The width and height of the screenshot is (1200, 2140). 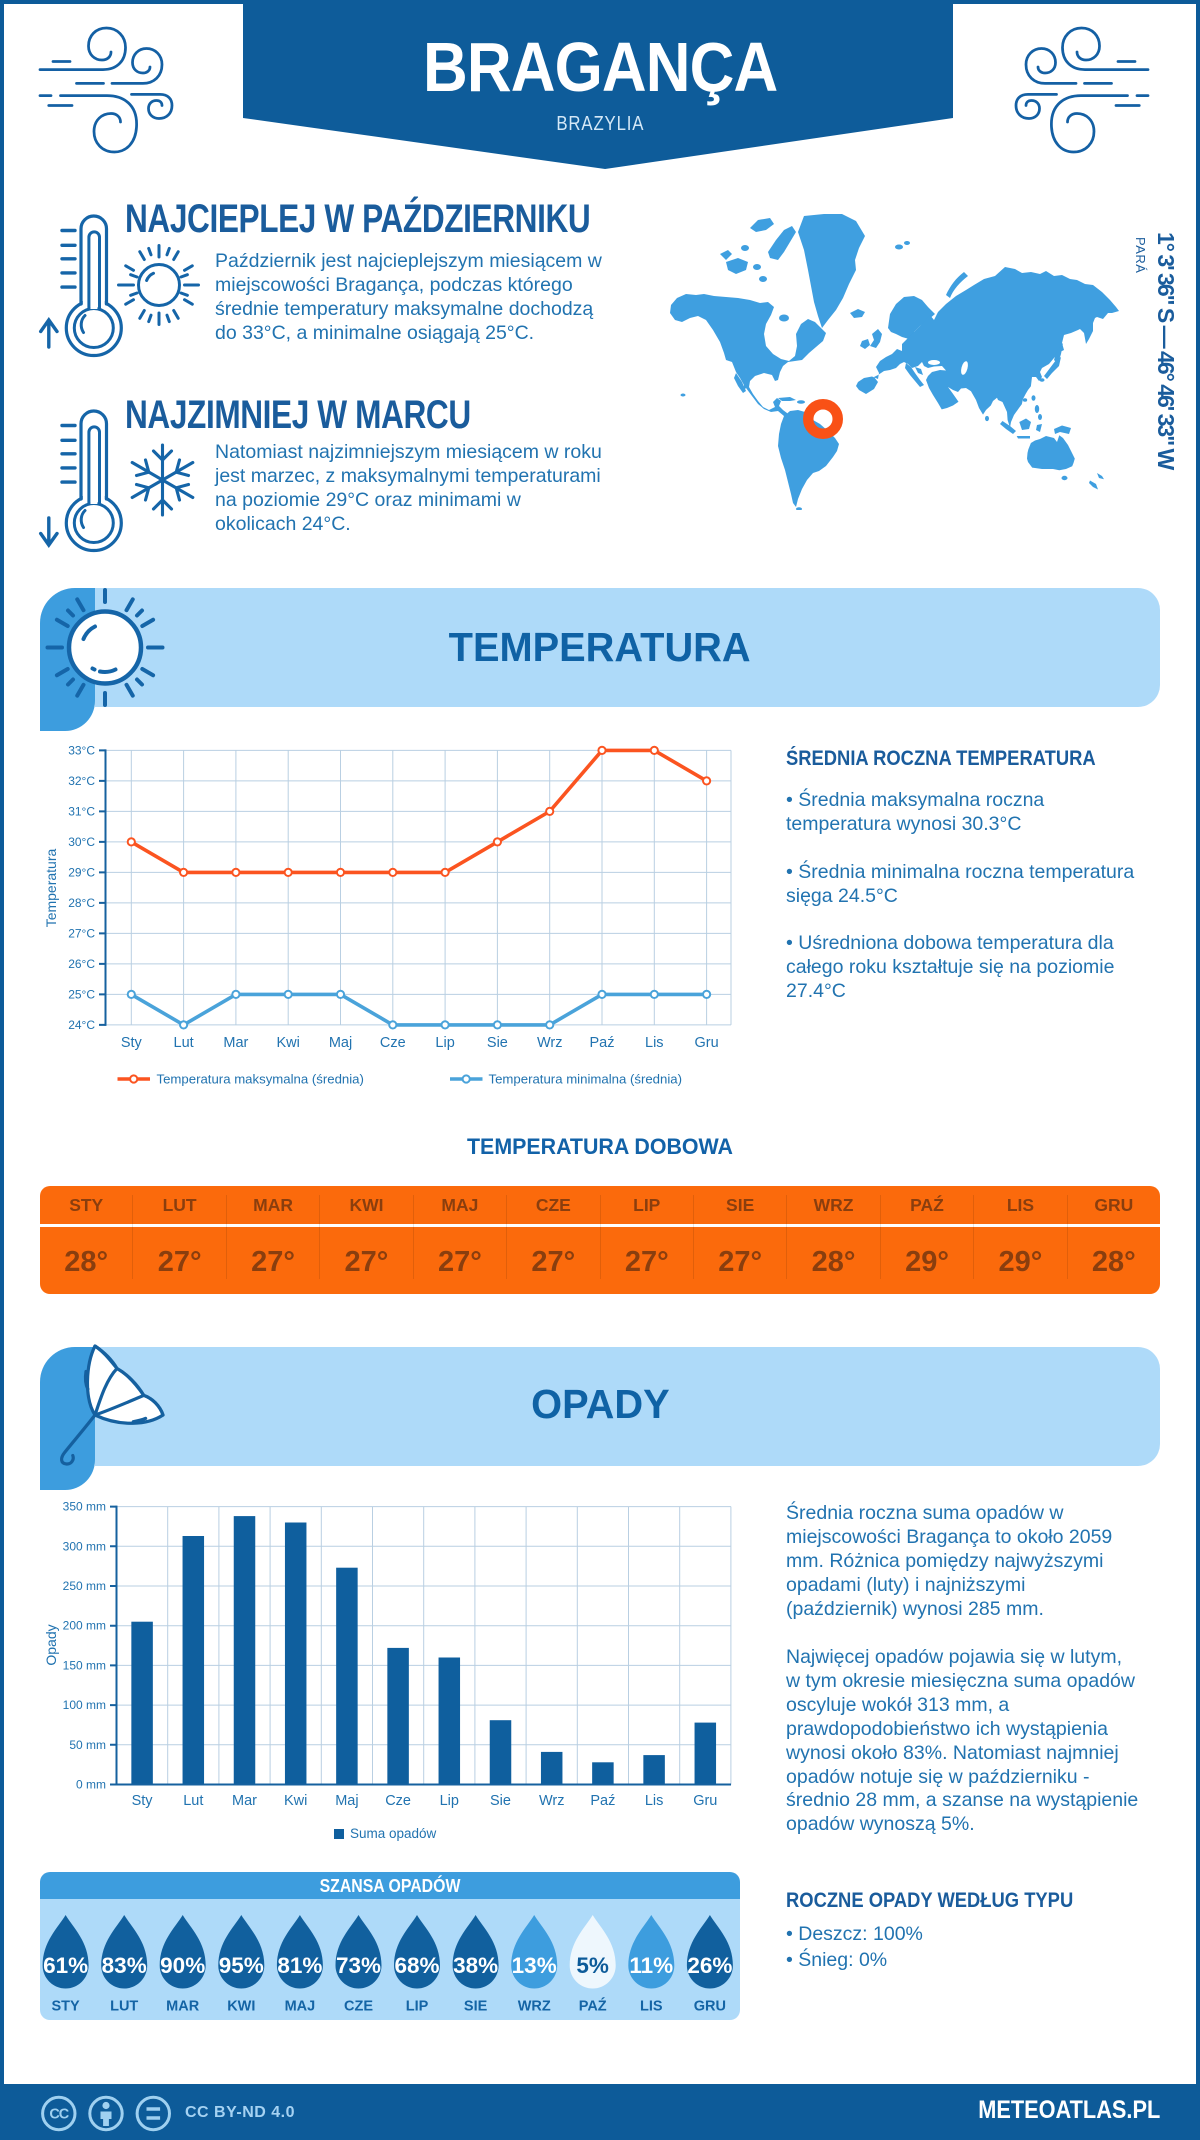 I want to click on svg-text: 100 mm, so click(x=84, y=1705).